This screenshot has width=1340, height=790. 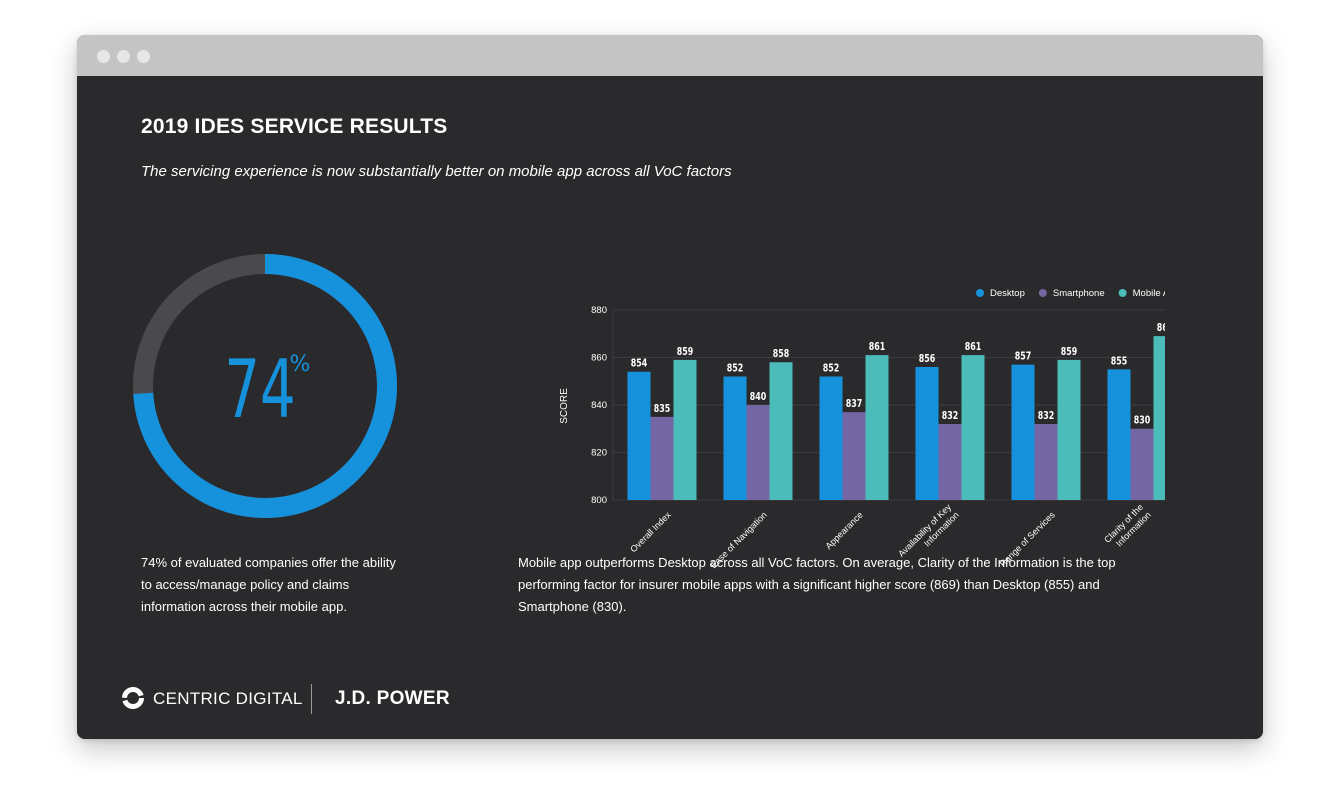 What do you see at coordinates (1079, 293) in the screenshot?
I see `legend-label: Smartphone` at bounding box center [1079, 293].